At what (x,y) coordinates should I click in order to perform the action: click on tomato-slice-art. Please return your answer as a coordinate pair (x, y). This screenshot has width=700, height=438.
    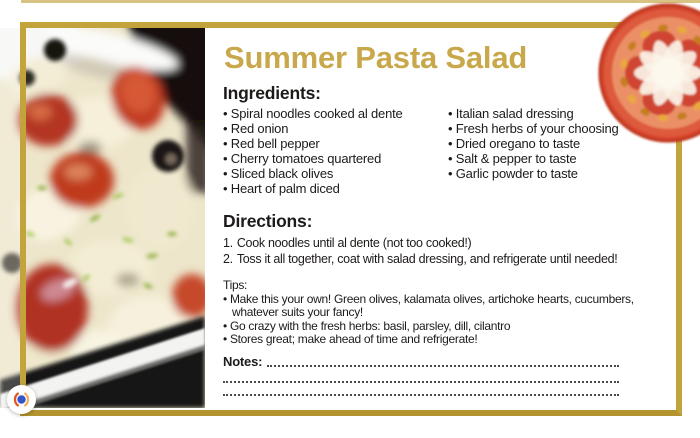
    Looking at the image, I should click on (649, 73).